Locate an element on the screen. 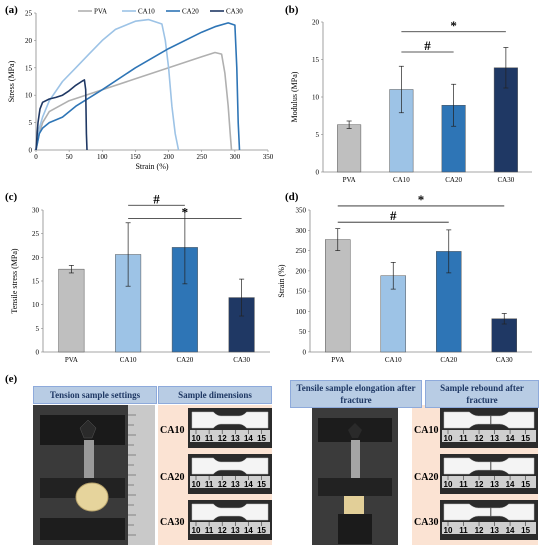  header-rebound: Sample rebound after fracture is located at coordinates (482, 394).